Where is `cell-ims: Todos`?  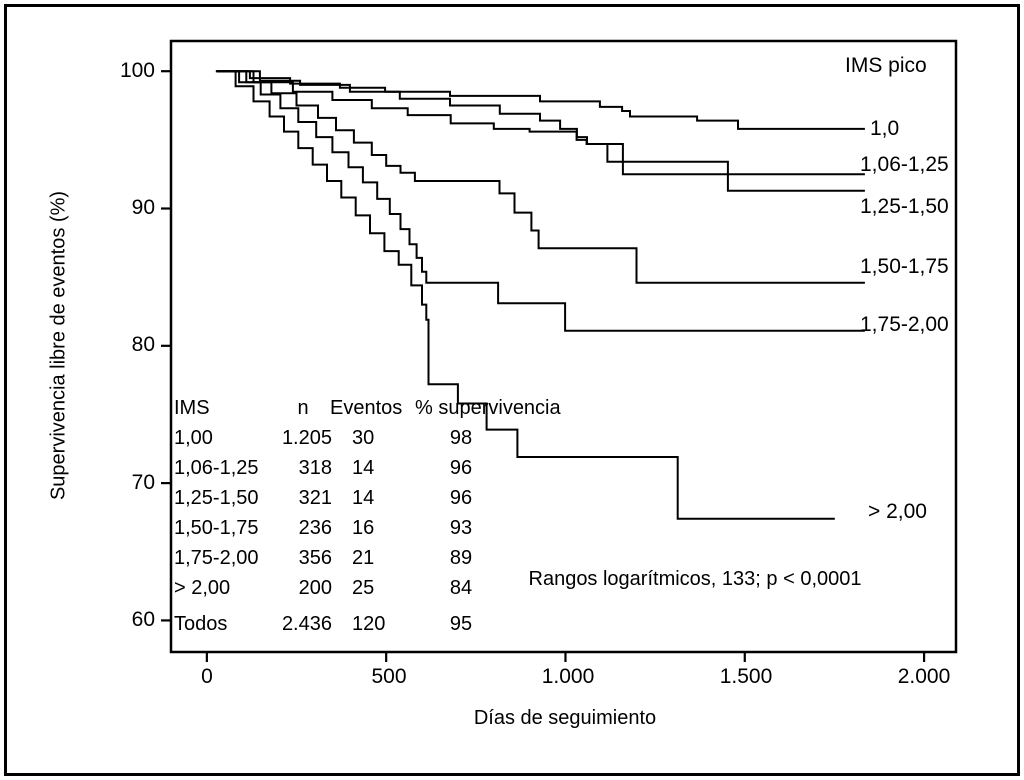
cell-ims: Todos is located at coordinates (201, 624).